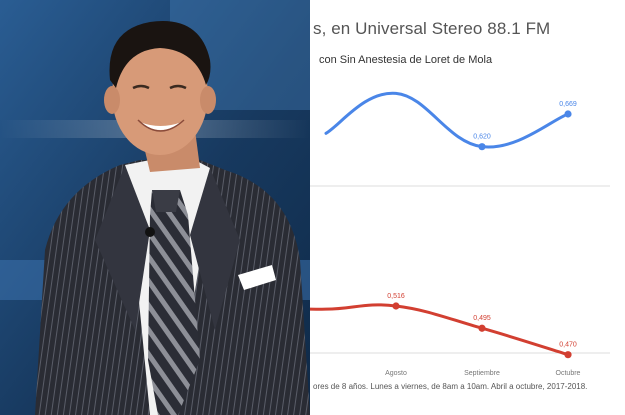 Image resolution: width=625 pixels, height=415 pixels. What do you see at coordinates (568, 345) in the screenshot?
I see `data-label: 0,470` at bounding box center [568, 345].